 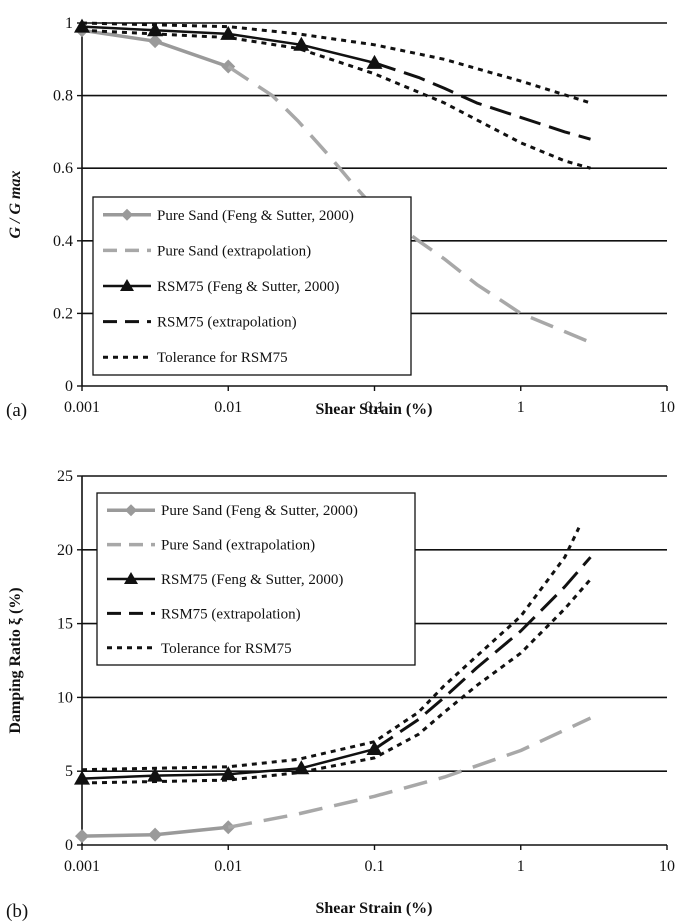 What do you see at coordinates (15, 660) in the screenshot?
I see `y-axis-title: Damping Ratio ξ (%)` at bounding box center [15, 660].